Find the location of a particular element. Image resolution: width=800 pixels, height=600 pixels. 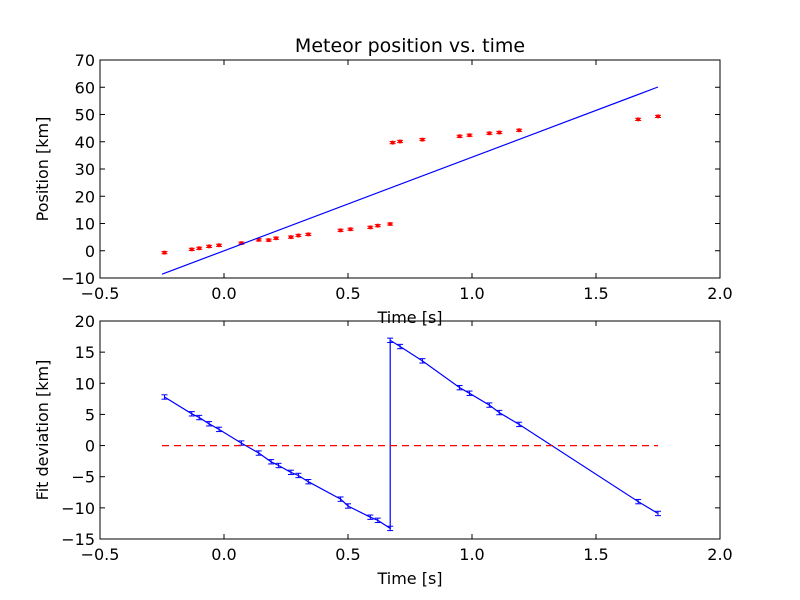

position-plot-ytick-label: 20 is located at coordinates (85, 196).